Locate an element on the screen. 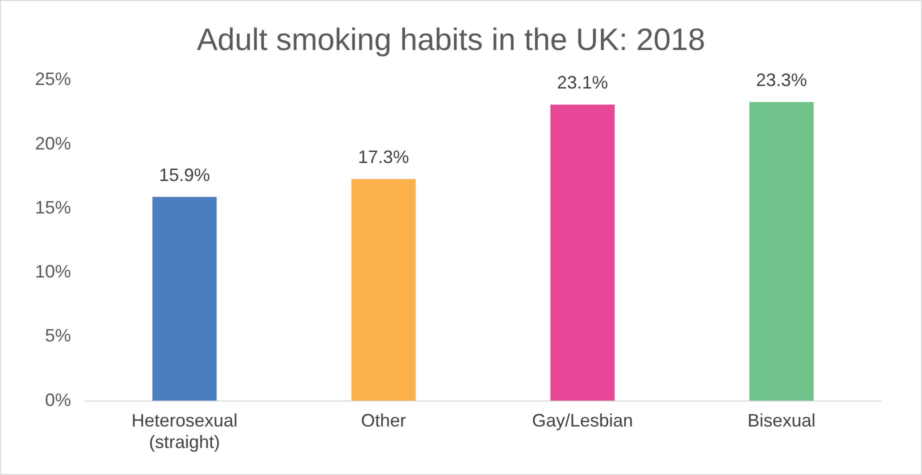 The width and height of the screenshot is (922, 475). x-tick-label: Gay/Lesbian is located at coordinates (583, 420).